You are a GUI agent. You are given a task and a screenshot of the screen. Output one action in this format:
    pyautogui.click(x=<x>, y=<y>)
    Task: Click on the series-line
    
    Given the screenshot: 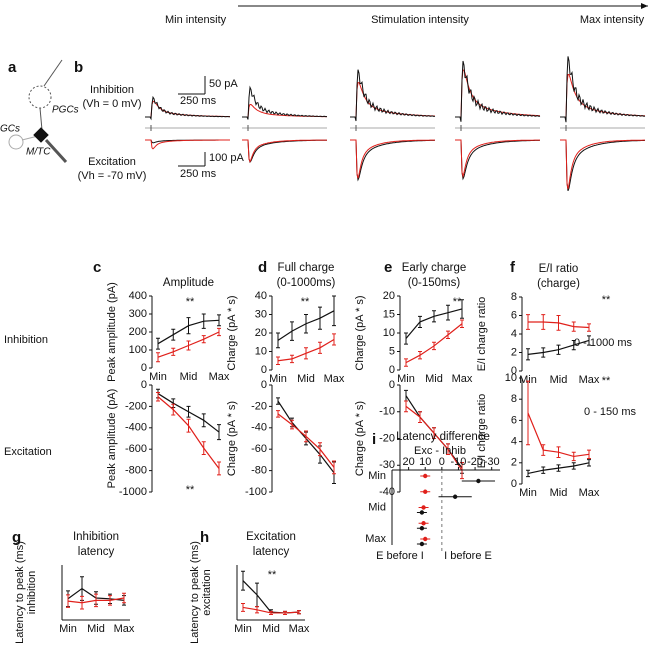 What is the action you would take?
    pyautogui.click(x=271, y=597)
    